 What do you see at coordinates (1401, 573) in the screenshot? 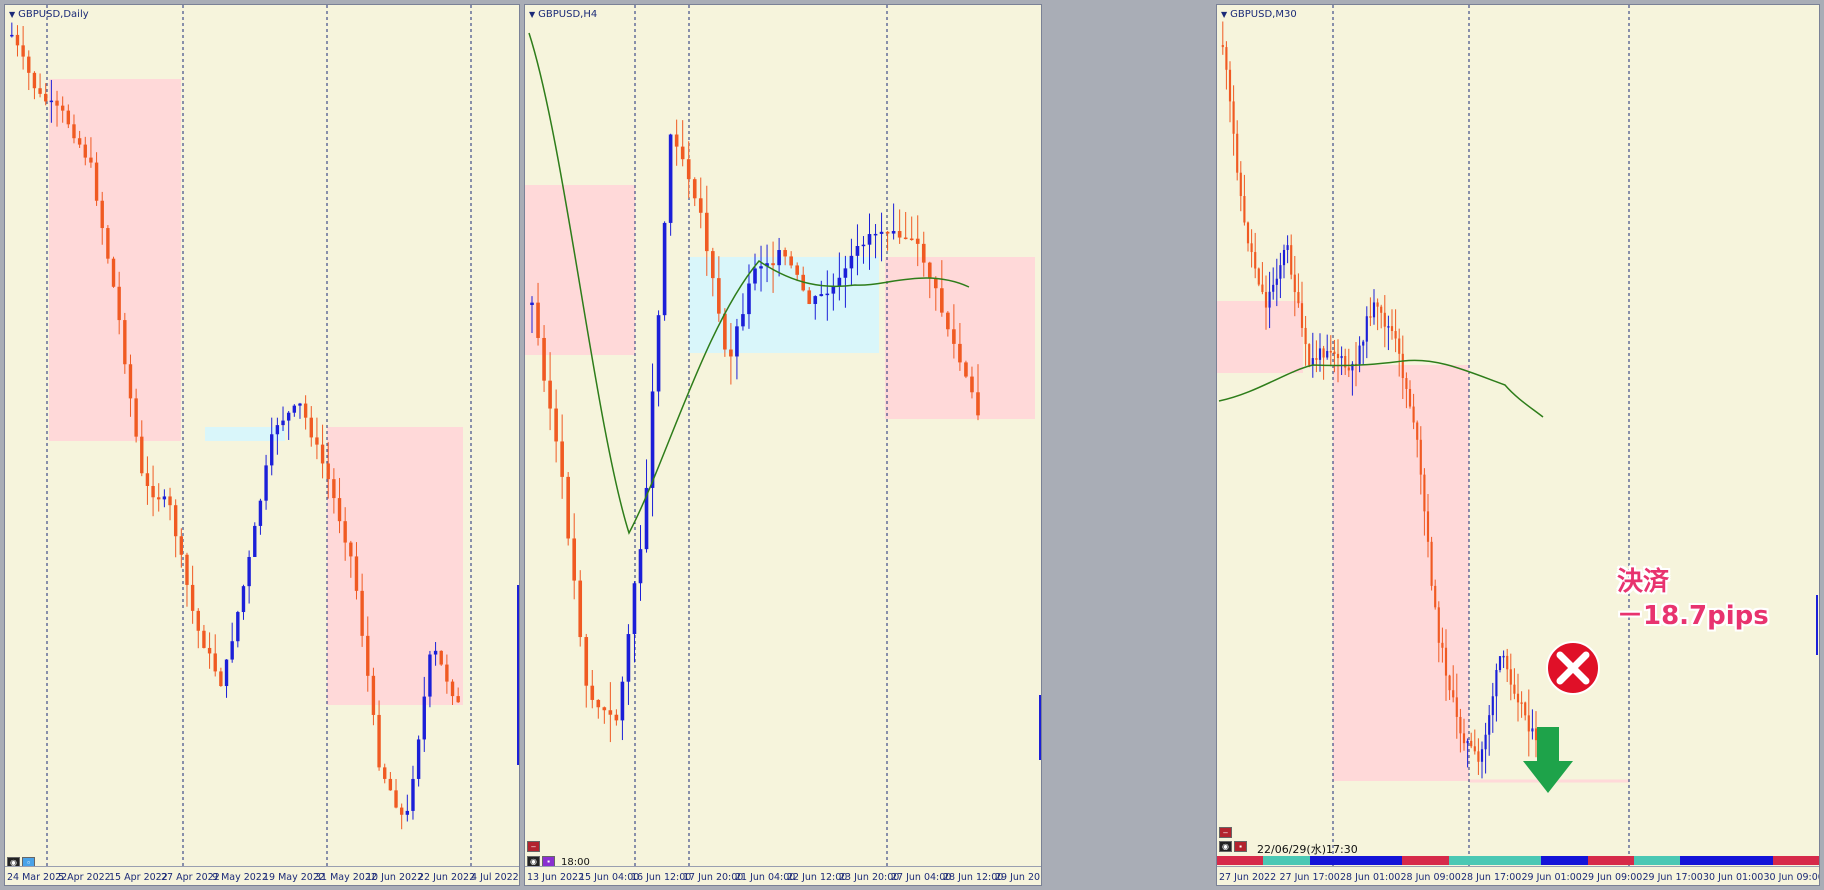
I see `supply-zone` at bounding box center [1401, 573].